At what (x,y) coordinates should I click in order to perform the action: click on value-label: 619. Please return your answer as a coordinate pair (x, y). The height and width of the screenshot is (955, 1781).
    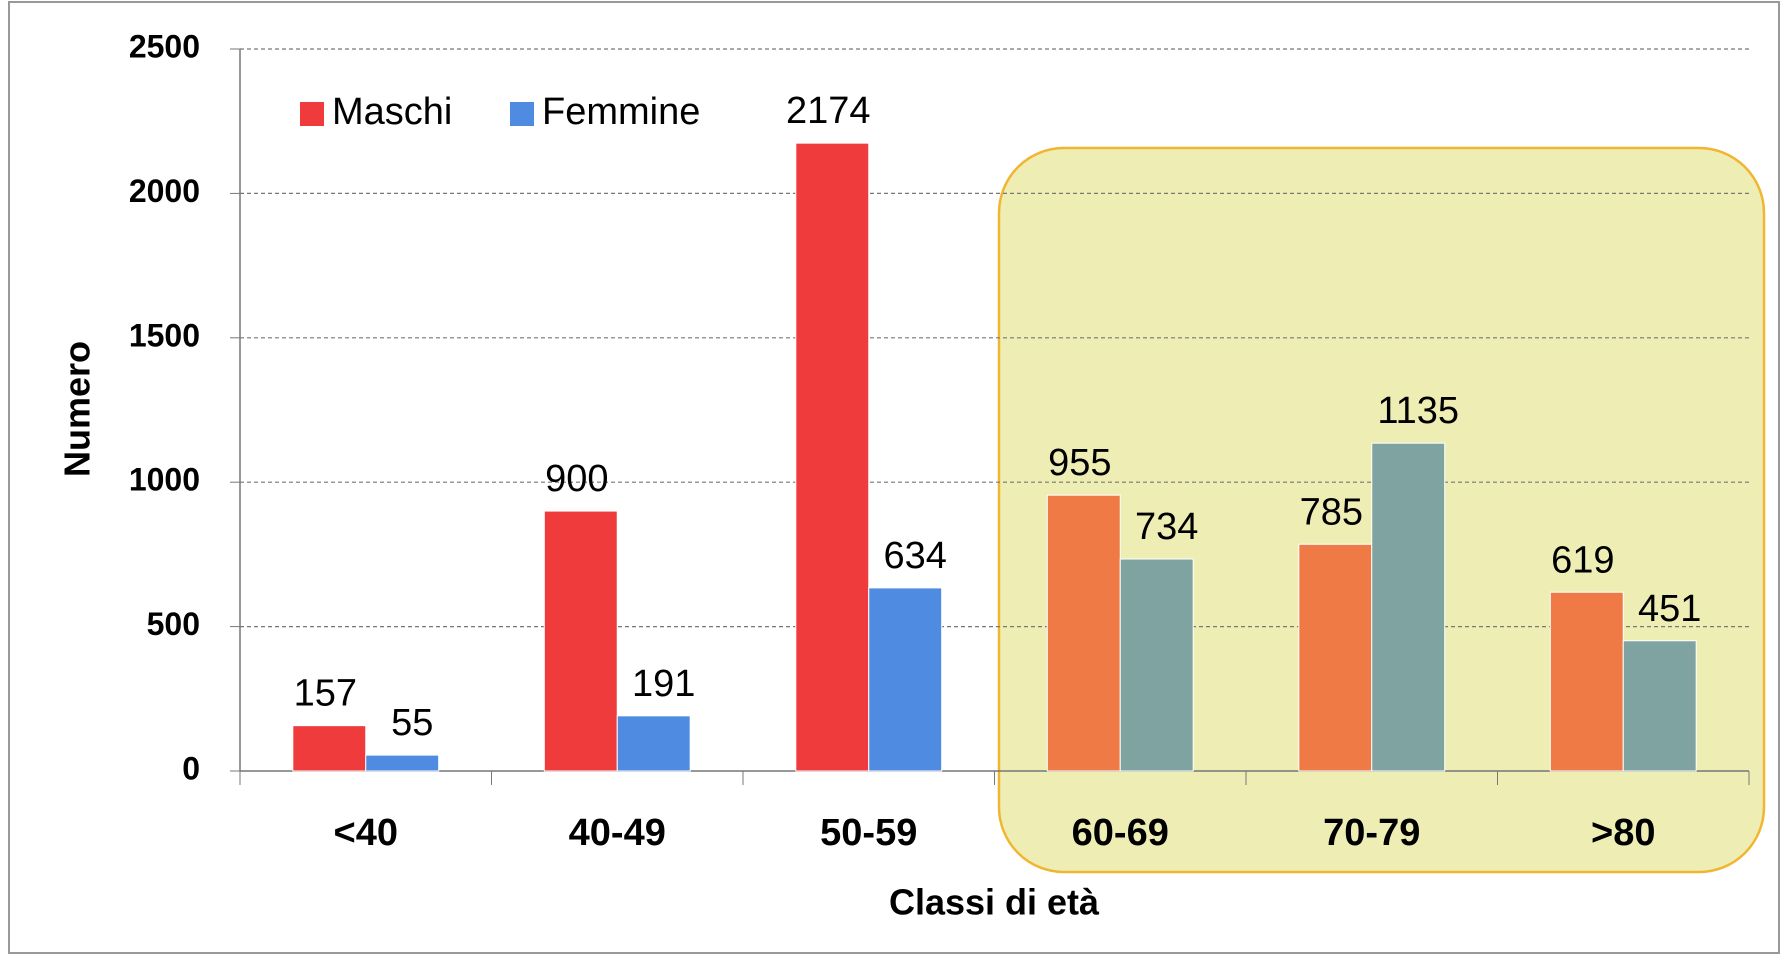
    Looking at the image, I should click on (1582, 560).